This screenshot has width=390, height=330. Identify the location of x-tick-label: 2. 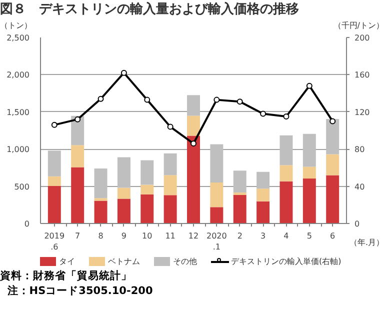
(239, 236).